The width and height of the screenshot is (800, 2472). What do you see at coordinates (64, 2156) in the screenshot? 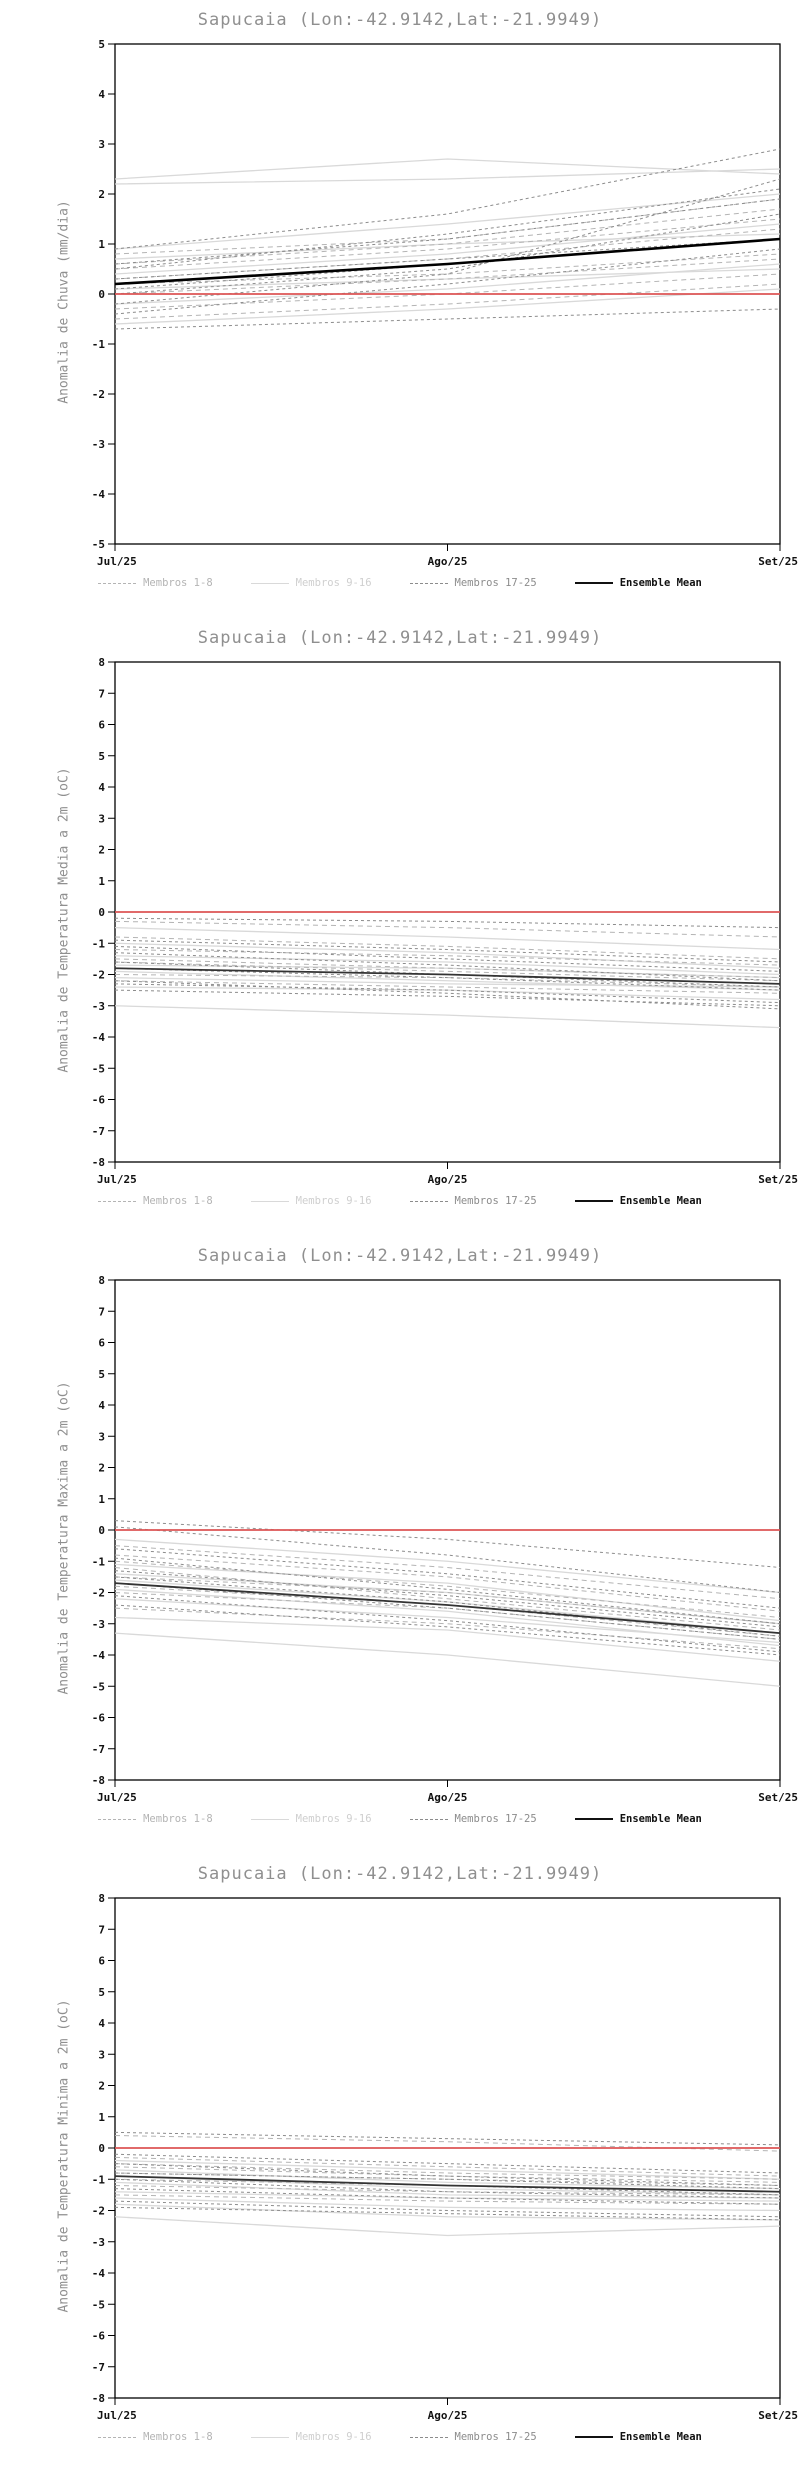
I see `y-axis-label: Anomalia de Temperatura Minima a 2m (oC)` at bounding box center [64, 2156].